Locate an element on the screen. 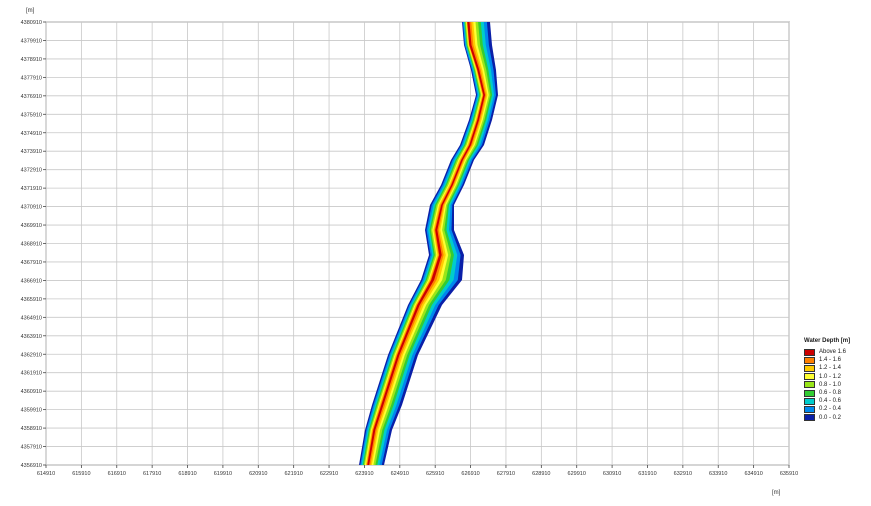 The image size is (871, 506). y-tick-label: 4361910 is located at coordinates (31, 374).